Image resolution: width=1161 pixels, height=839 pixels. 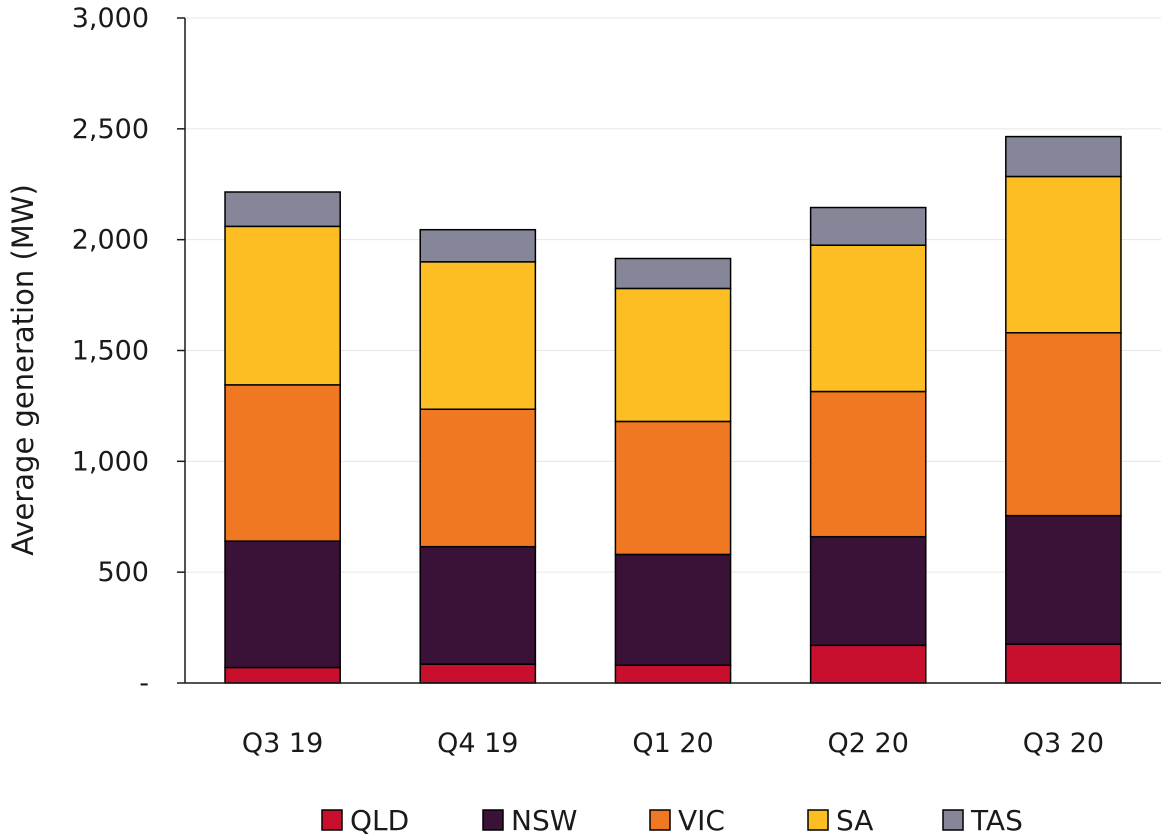 I want to click on x-axis-ticks: Q3 19 Q4 19 Q1 20 Q2 20 Q3 20, so click(x=673, y=743).